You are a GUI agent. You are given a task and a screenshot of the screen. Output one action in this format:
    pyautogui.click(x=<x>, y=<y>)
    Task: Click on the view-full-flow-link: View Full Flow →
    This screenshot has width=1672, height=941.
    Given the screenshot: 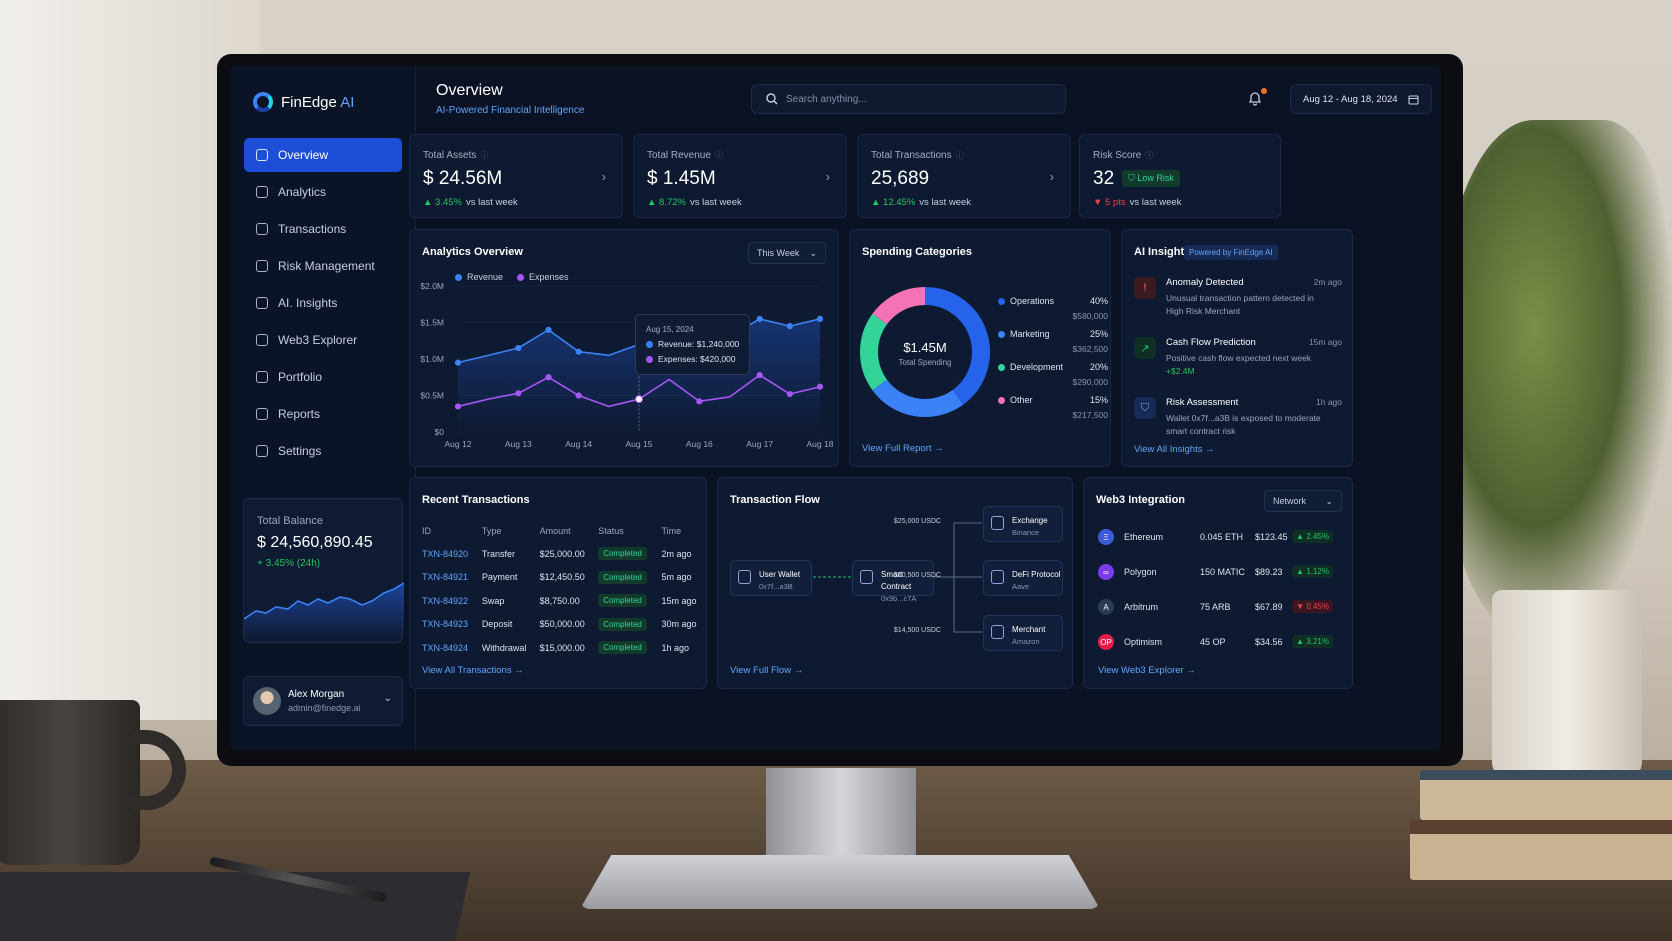 What is the action you would take?
    pyautogui.click(x=766, y=670)
    